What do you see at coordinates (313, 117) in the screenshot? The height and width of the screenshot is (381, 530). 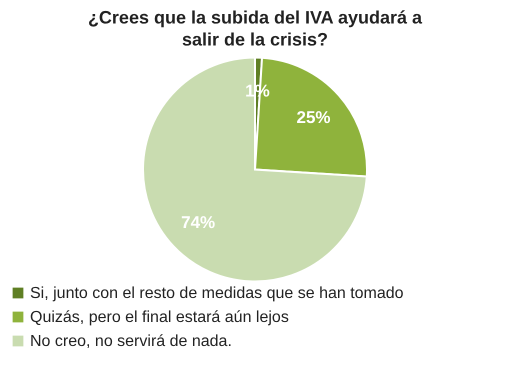 I see `data-label: 25%` at bounding box center [313, 117].